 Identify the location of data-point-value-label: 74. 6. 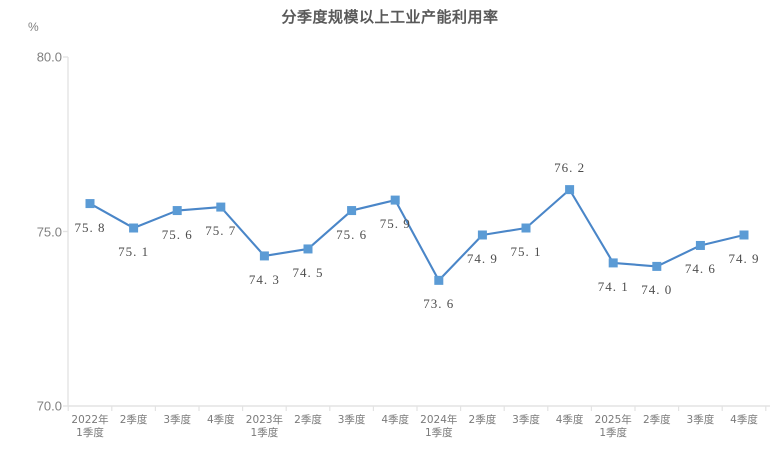
(700, 269).